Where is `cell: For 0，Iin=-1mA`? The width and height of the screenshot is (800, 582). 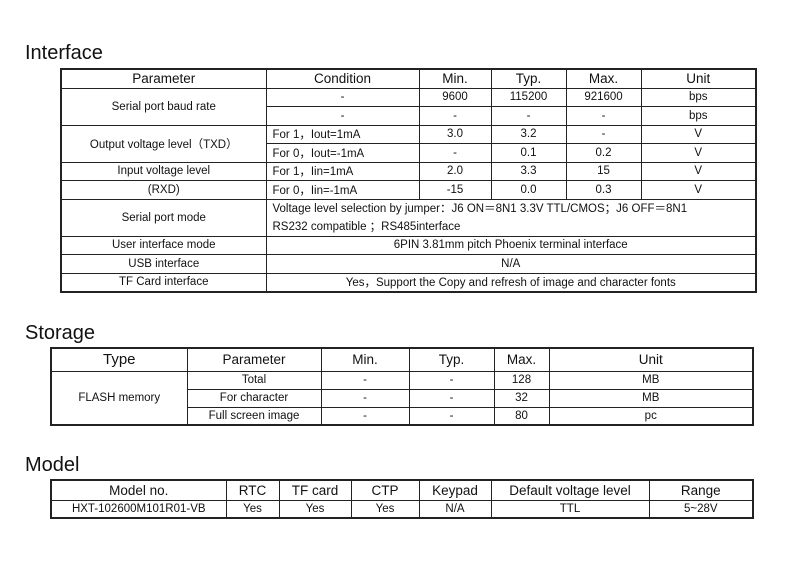
cell: For 0，Iin=-1mA is located at coordinates (342, 190).